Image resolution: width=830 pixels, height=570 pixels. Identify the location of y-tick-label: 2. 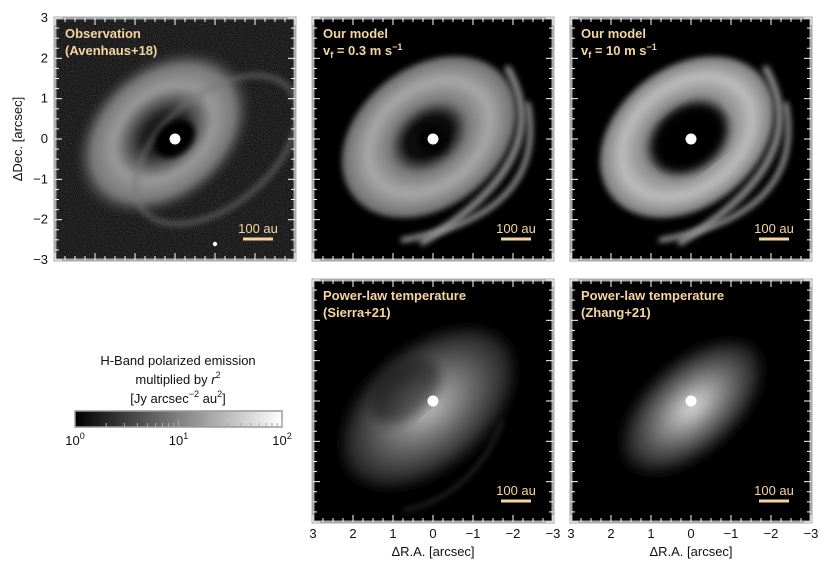
(44, 57).